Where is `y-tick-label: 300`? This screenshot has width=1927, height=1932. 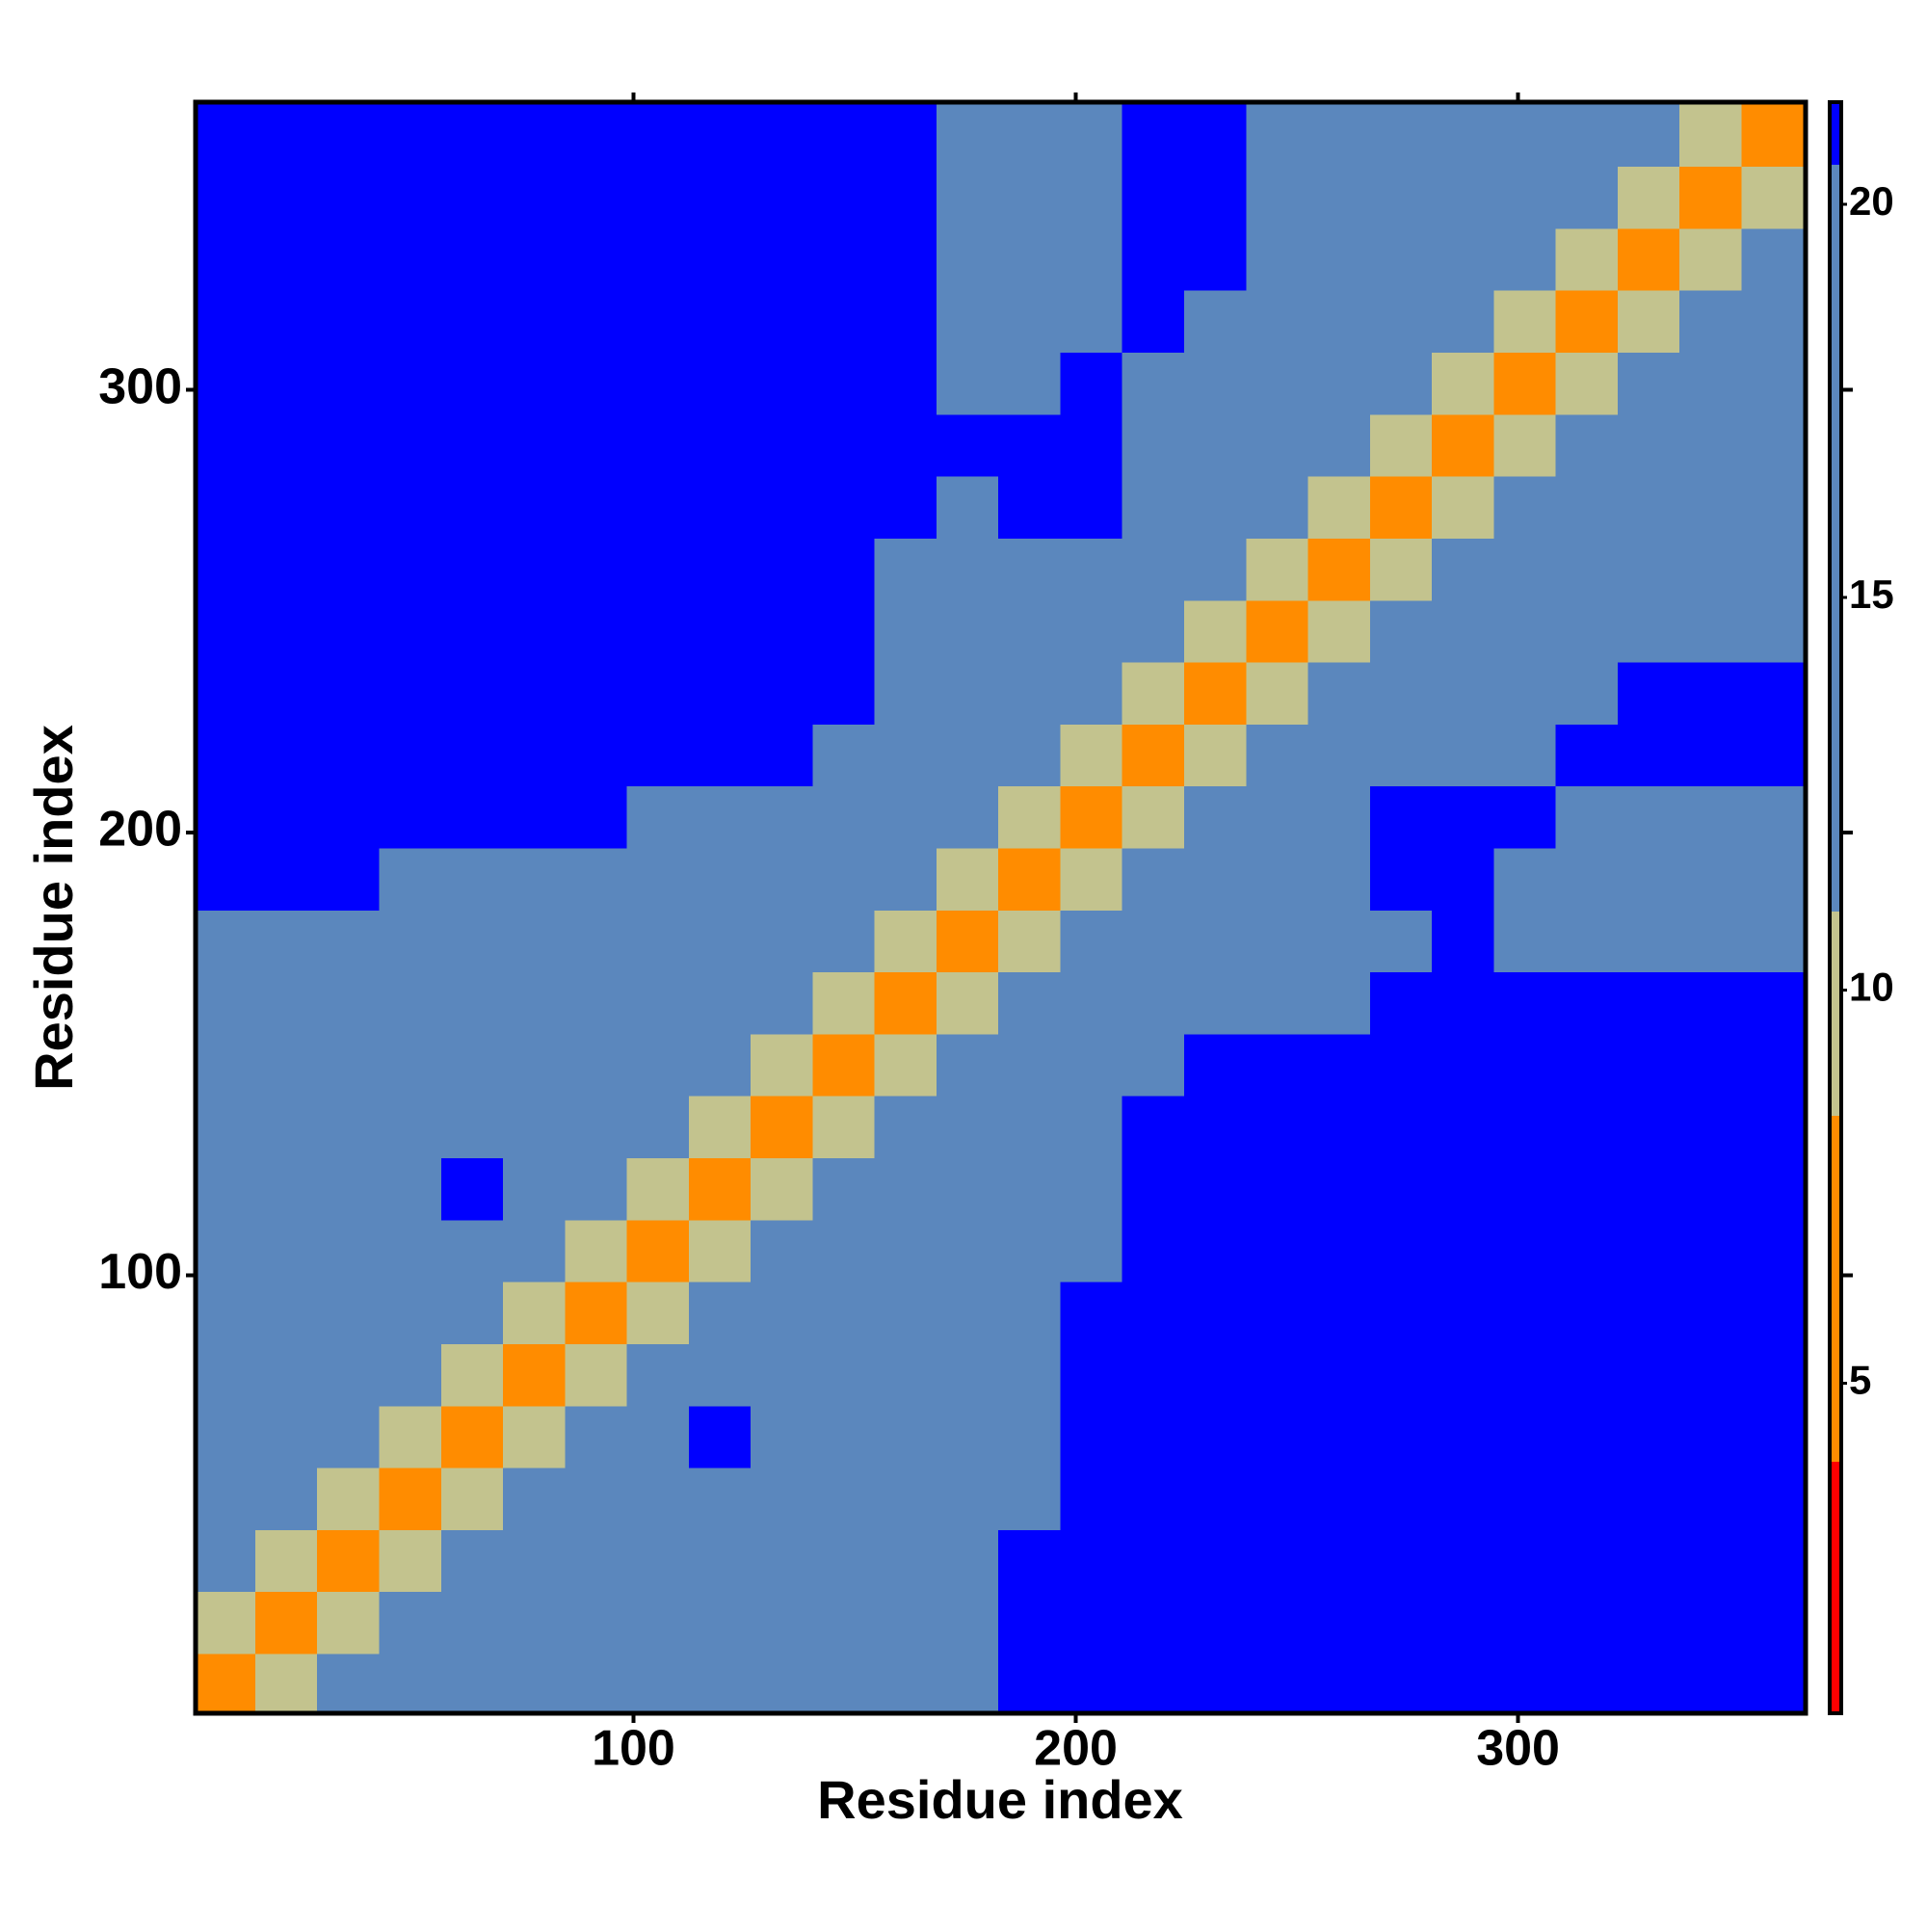 y-tick-label: 300 is located at coordinates (140, 386).